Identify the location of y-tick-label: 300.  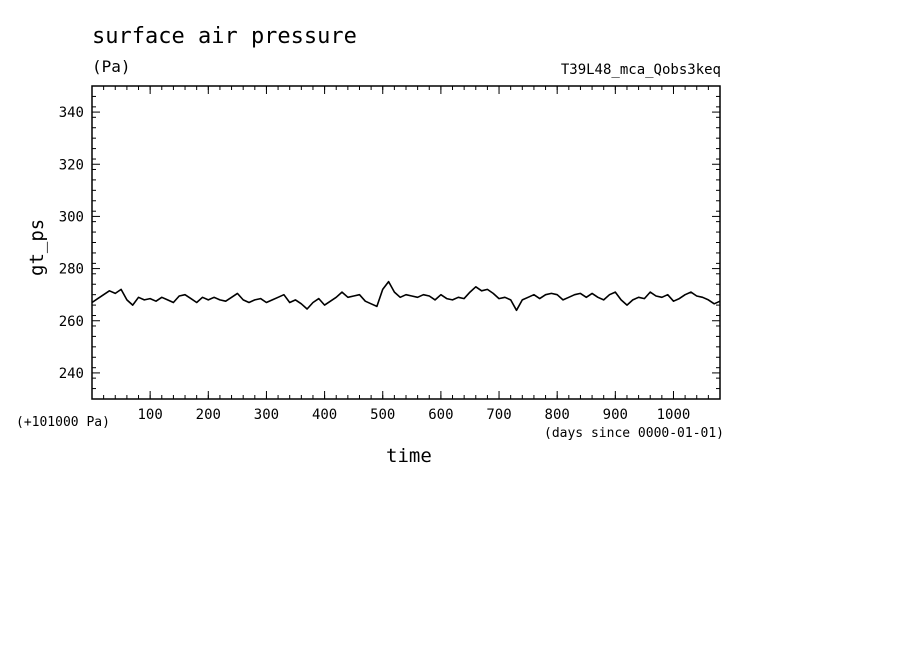
(71, 217).